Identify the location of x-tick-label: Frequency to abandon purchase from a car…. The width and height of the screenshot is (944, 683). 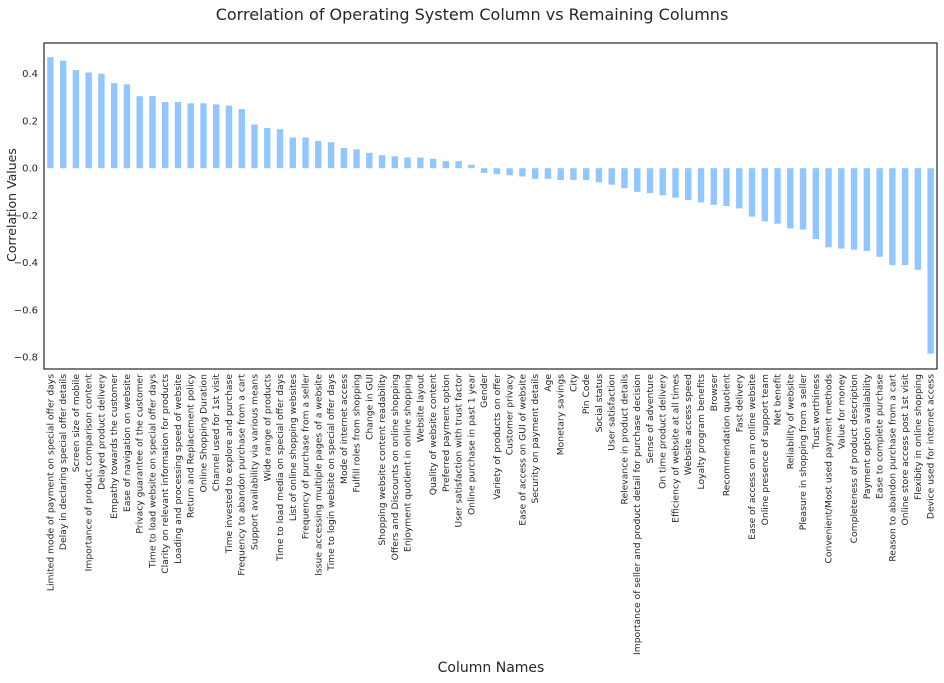
(242, 475).